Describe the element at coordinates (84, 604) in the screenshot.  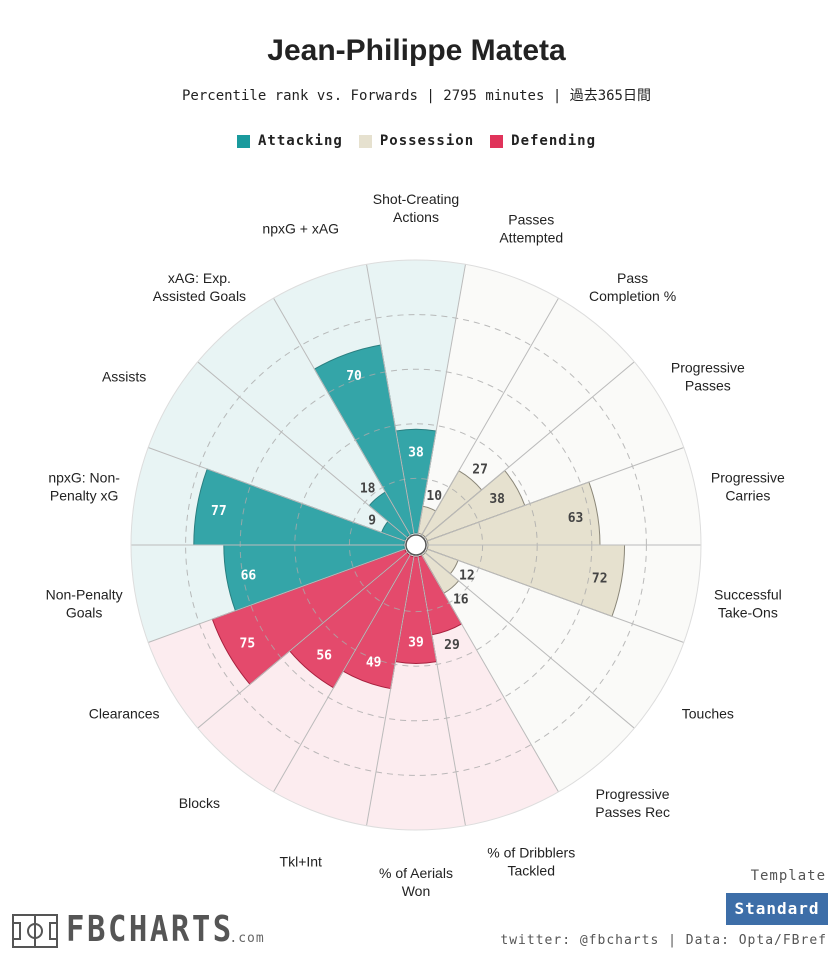
I see `category-label: Non-Penalty Goals` at that location.